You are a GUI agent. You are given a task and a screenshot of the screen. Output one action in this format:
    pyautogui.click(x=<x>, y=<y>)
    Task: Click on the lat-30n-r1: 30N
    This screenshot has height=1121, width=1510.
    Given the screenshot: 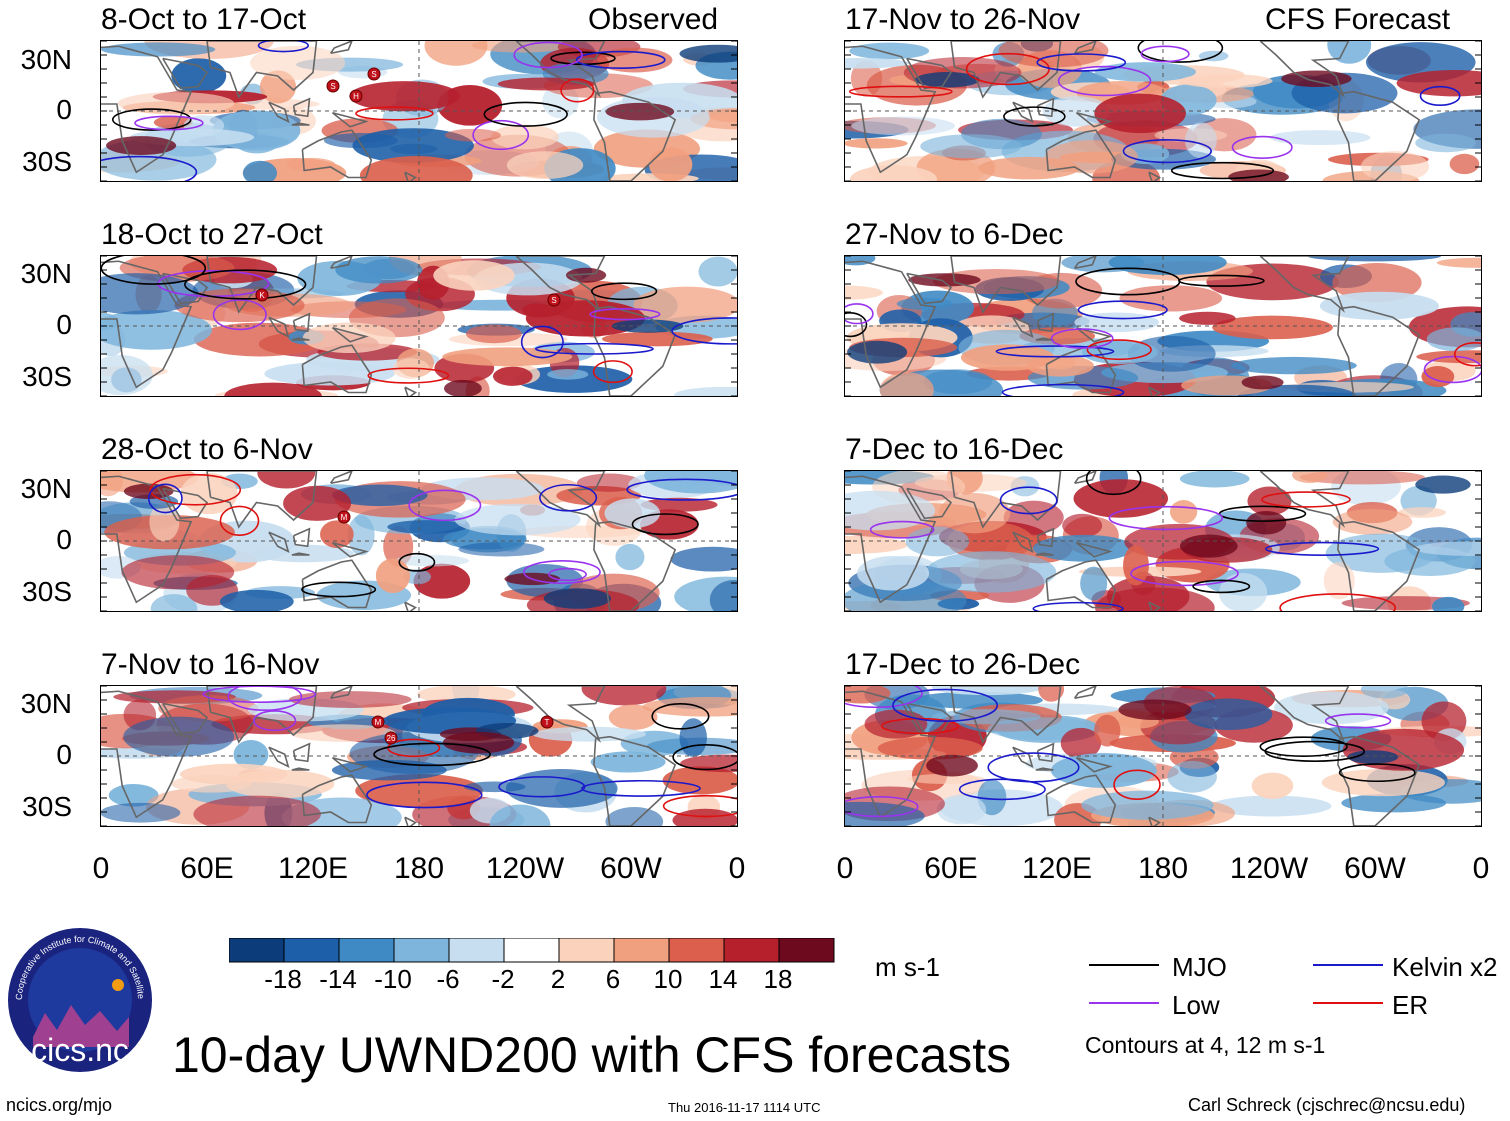 What is the action you would take?
    pyautogui.click(x=46, y=273)
    